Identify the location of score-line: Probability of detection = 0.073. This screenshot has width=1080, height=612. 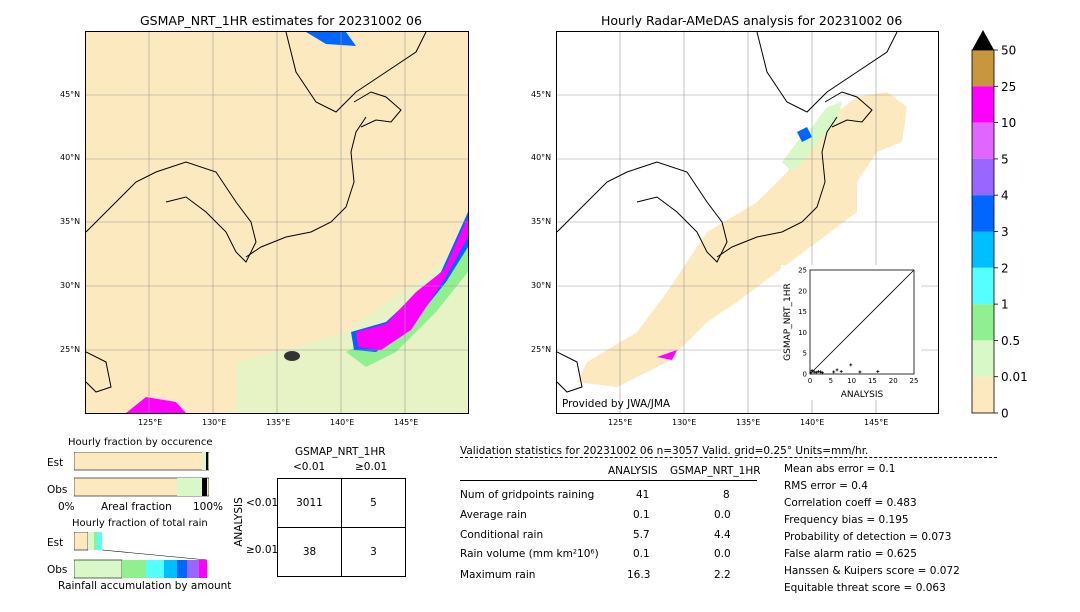
(868, 537).